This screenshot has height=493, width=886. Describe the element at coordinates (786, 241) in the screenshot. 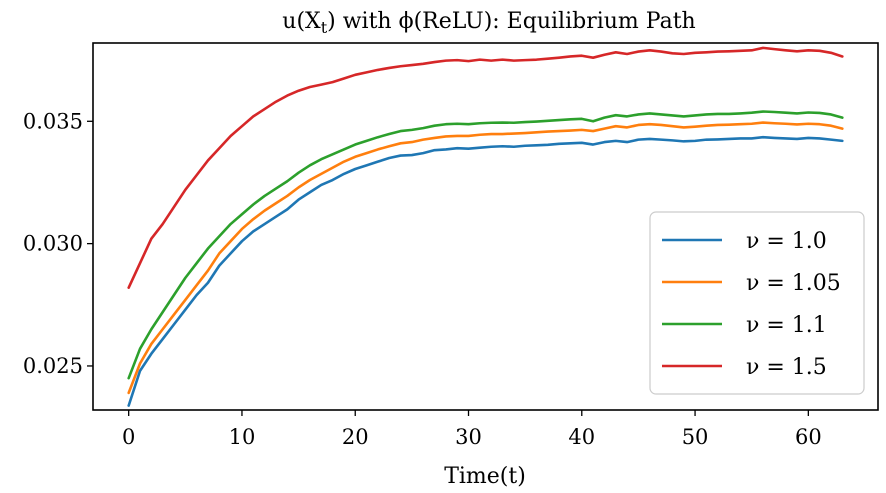

I see `legend-label: ν = 1.0` at that location.